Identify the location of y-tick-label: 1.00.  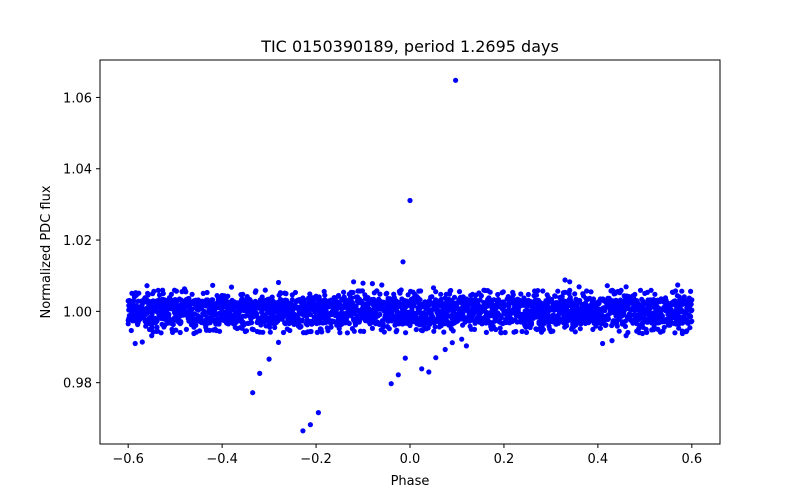
(77, 312).